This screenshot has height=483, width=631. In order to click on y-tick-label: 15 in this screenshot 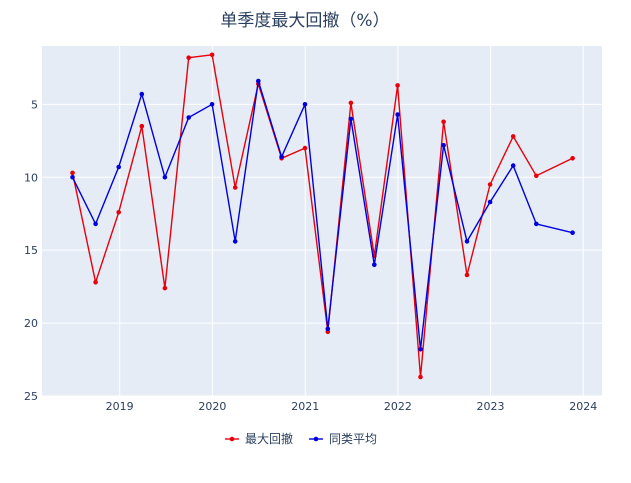, I will do `click(31, 250)`.